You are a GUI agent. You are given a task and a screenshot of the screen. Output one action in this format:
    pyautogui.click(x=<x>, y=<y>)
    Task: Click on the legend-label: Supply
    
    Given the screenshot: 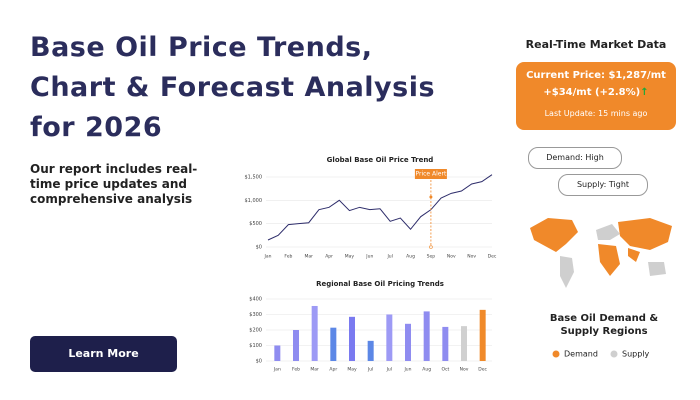 What is the action you would take?
    pyautogui.click(x=636, y=354)
    